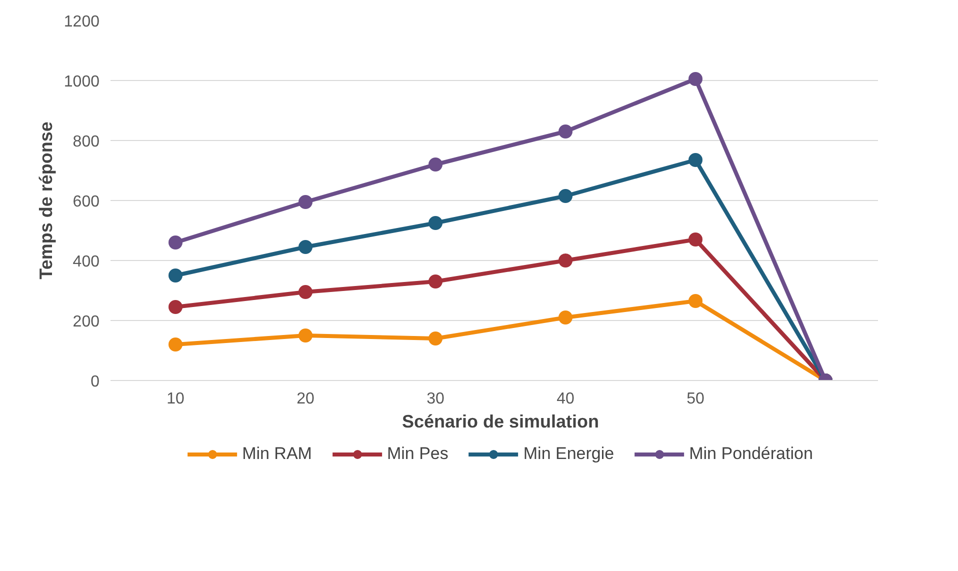 Image resolution: width=958 pixels, height=571 pixels. What do you see at coordinates (82, 22) in the screenshot?
I see `y-tick-label: 1200` at bounding box center [82, 22].